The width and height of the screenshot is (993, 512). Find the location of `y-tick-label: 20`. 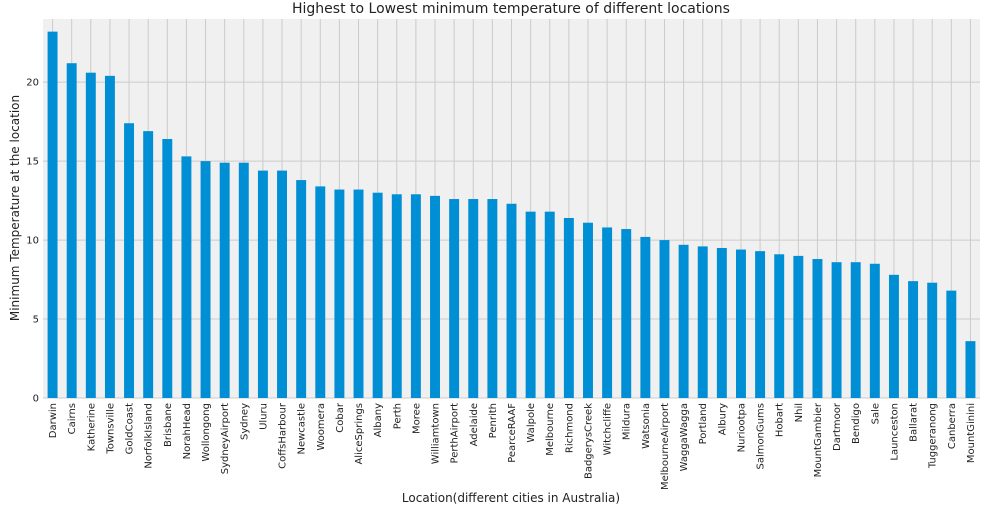

y-tick-label: 20 is located at coordinates (32, 83).